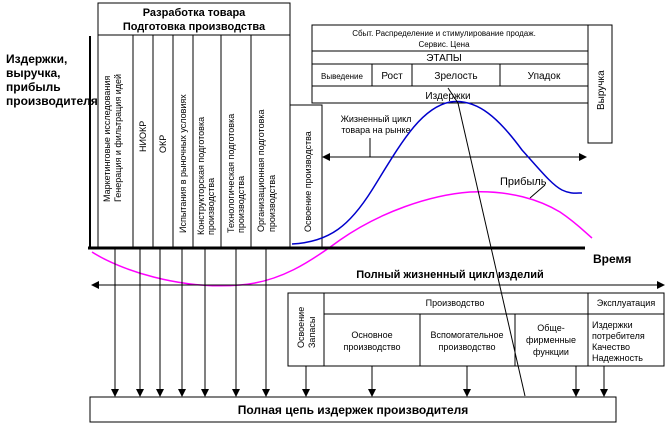 The width and height of the screenshot is (671, 427). I want to click on costs-pointer-line, so click(453, 95).